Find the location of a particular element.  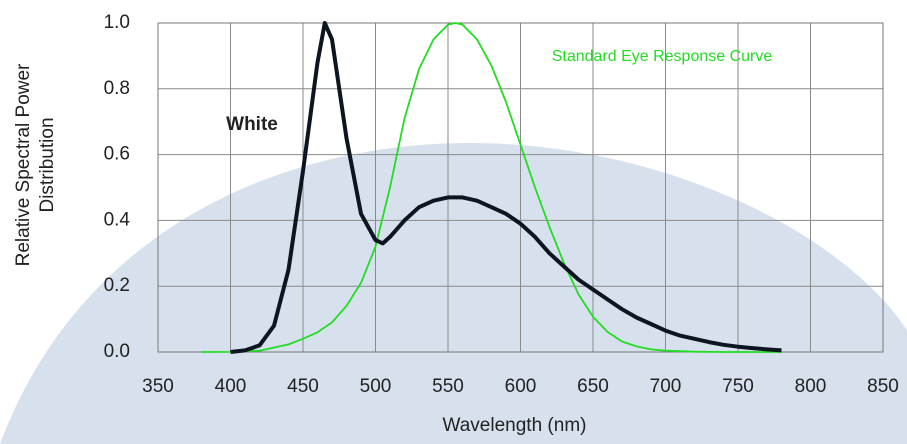

y-tick-label: 0.8 is located at coordinates (117, 88).